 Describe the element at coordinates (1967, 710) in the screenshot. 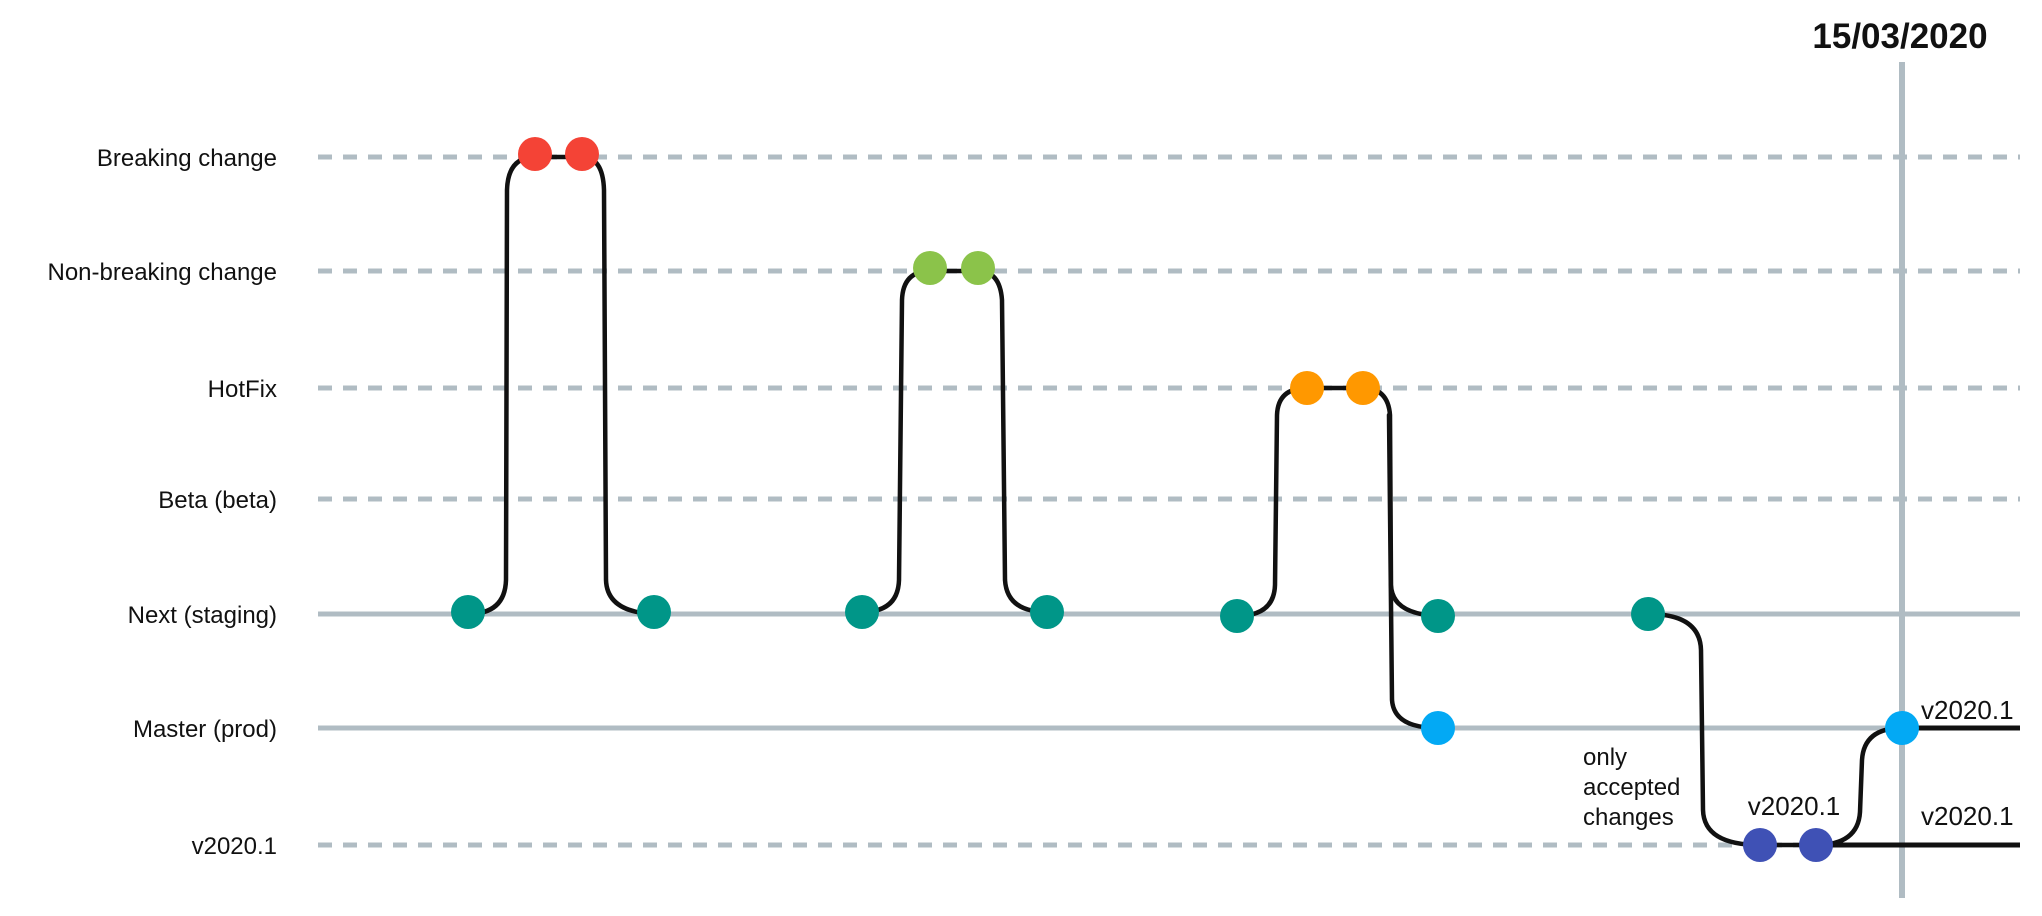

I see `master-tag-label: v2020.1` at that location.